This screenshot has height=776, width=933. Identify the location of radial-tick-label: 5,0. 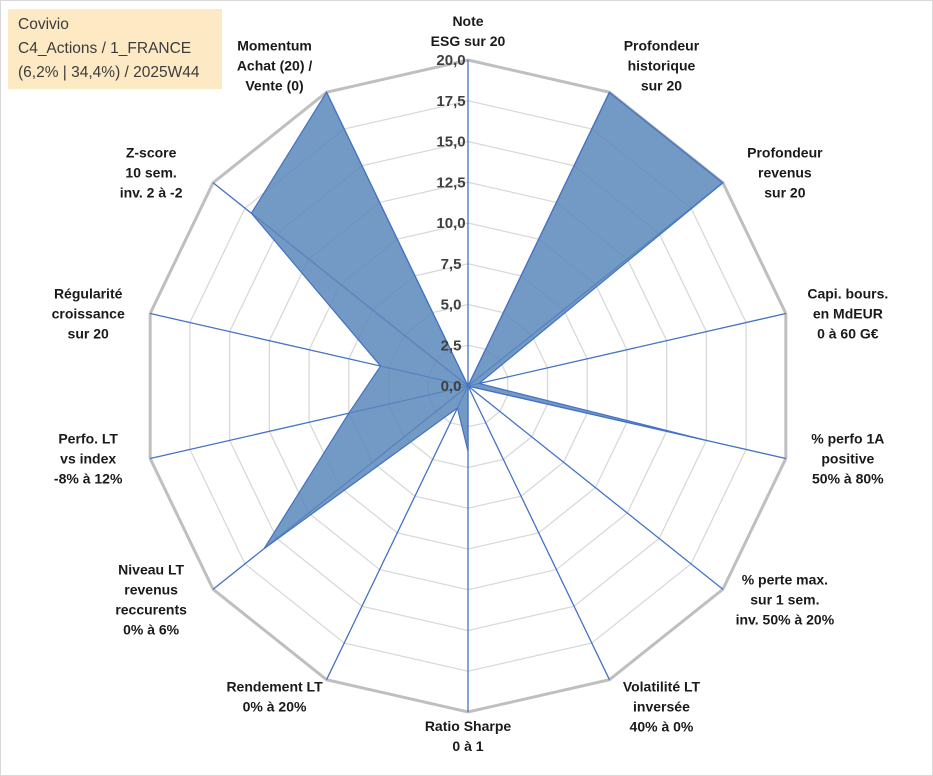
(451, 305).